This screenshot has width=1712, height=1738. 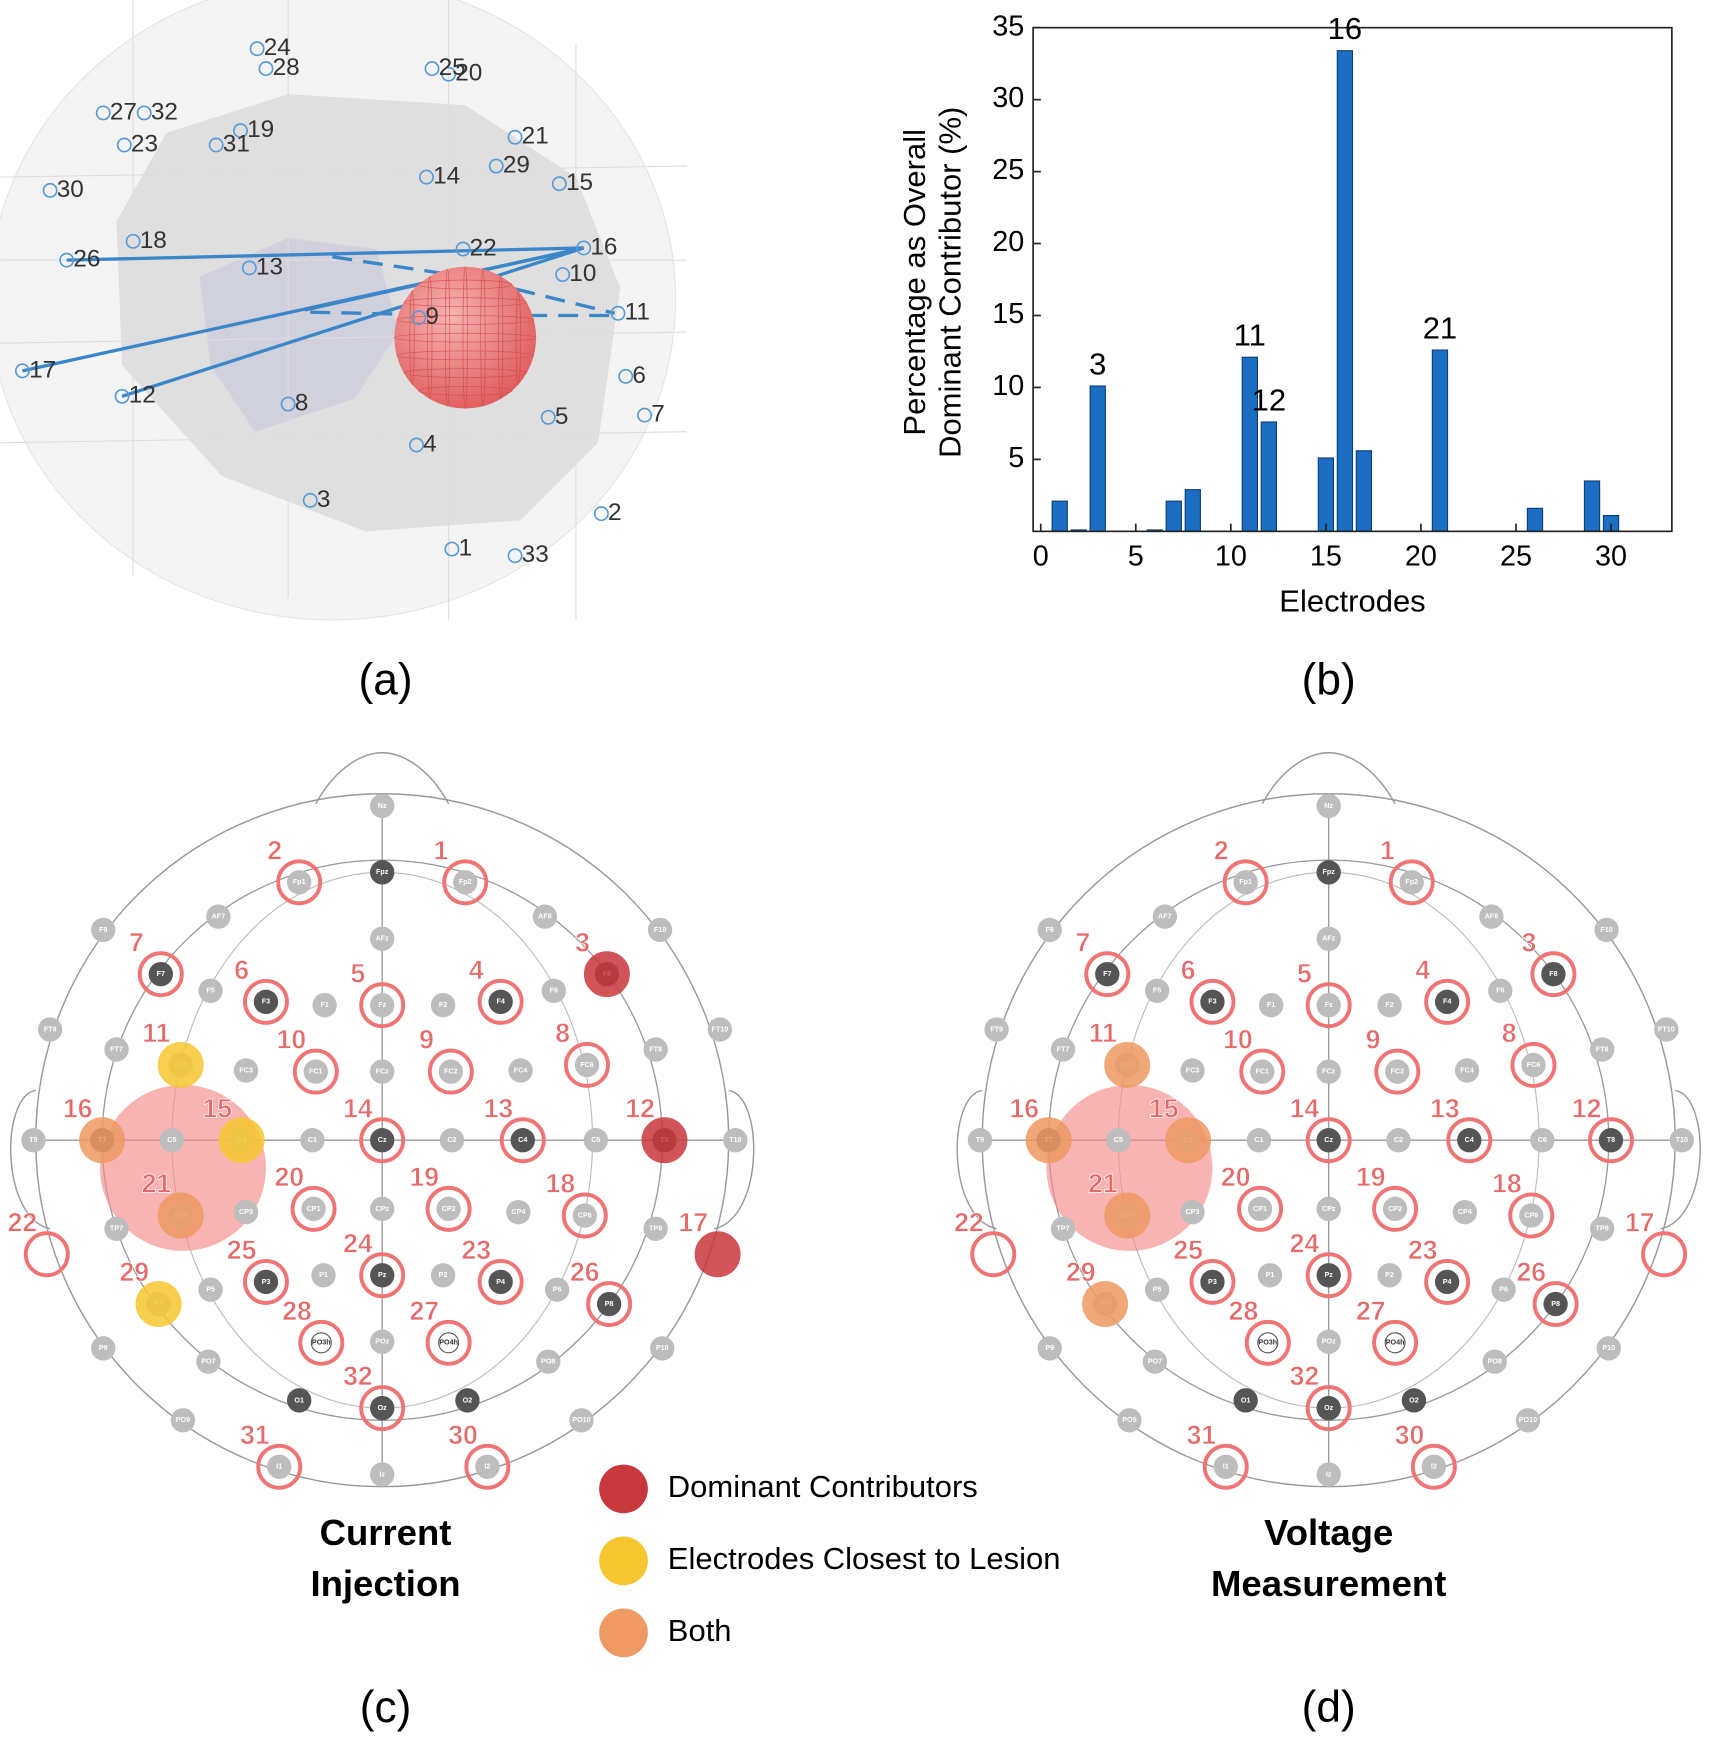 I want to click on eeg-site-label: FT7, so click(x=116, y=1048).